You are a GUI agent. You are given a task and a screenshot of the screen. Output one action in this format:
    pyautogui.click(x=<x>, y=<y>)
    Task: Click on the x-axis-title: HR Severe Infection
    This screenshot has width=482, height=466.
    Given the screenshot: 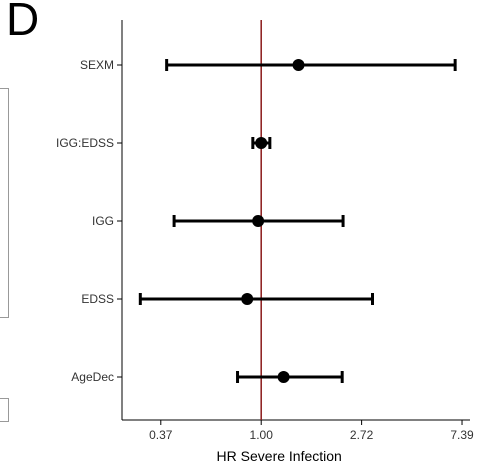 What is the action you would take?
    pyautogui.click(x=279, y=456)
    